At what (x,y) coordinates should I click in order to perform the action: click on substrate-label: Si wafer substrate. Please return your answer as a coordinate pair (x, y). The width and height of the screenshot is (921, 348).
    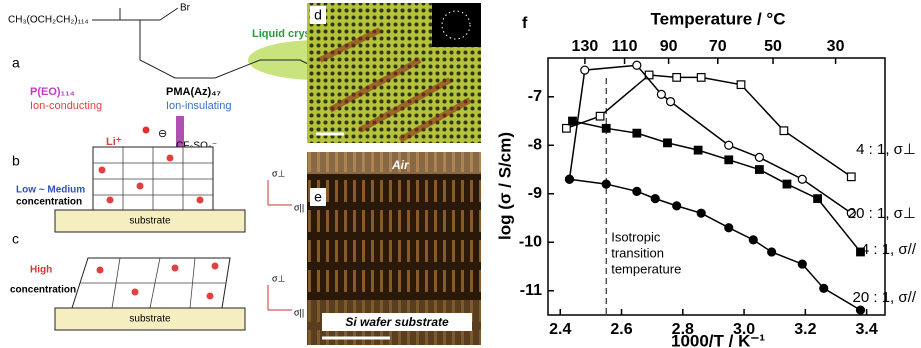
    Looking at the image, I should click on (397, 322).